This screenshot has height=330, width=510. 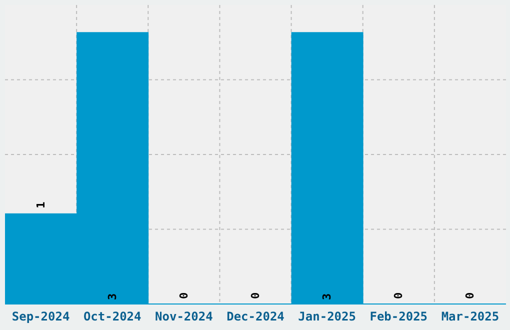 What do you see at coordinates (41, 317) in the screenshot?
I see `x-tick-label: Sep-2024` at bounding box center [41, 317].